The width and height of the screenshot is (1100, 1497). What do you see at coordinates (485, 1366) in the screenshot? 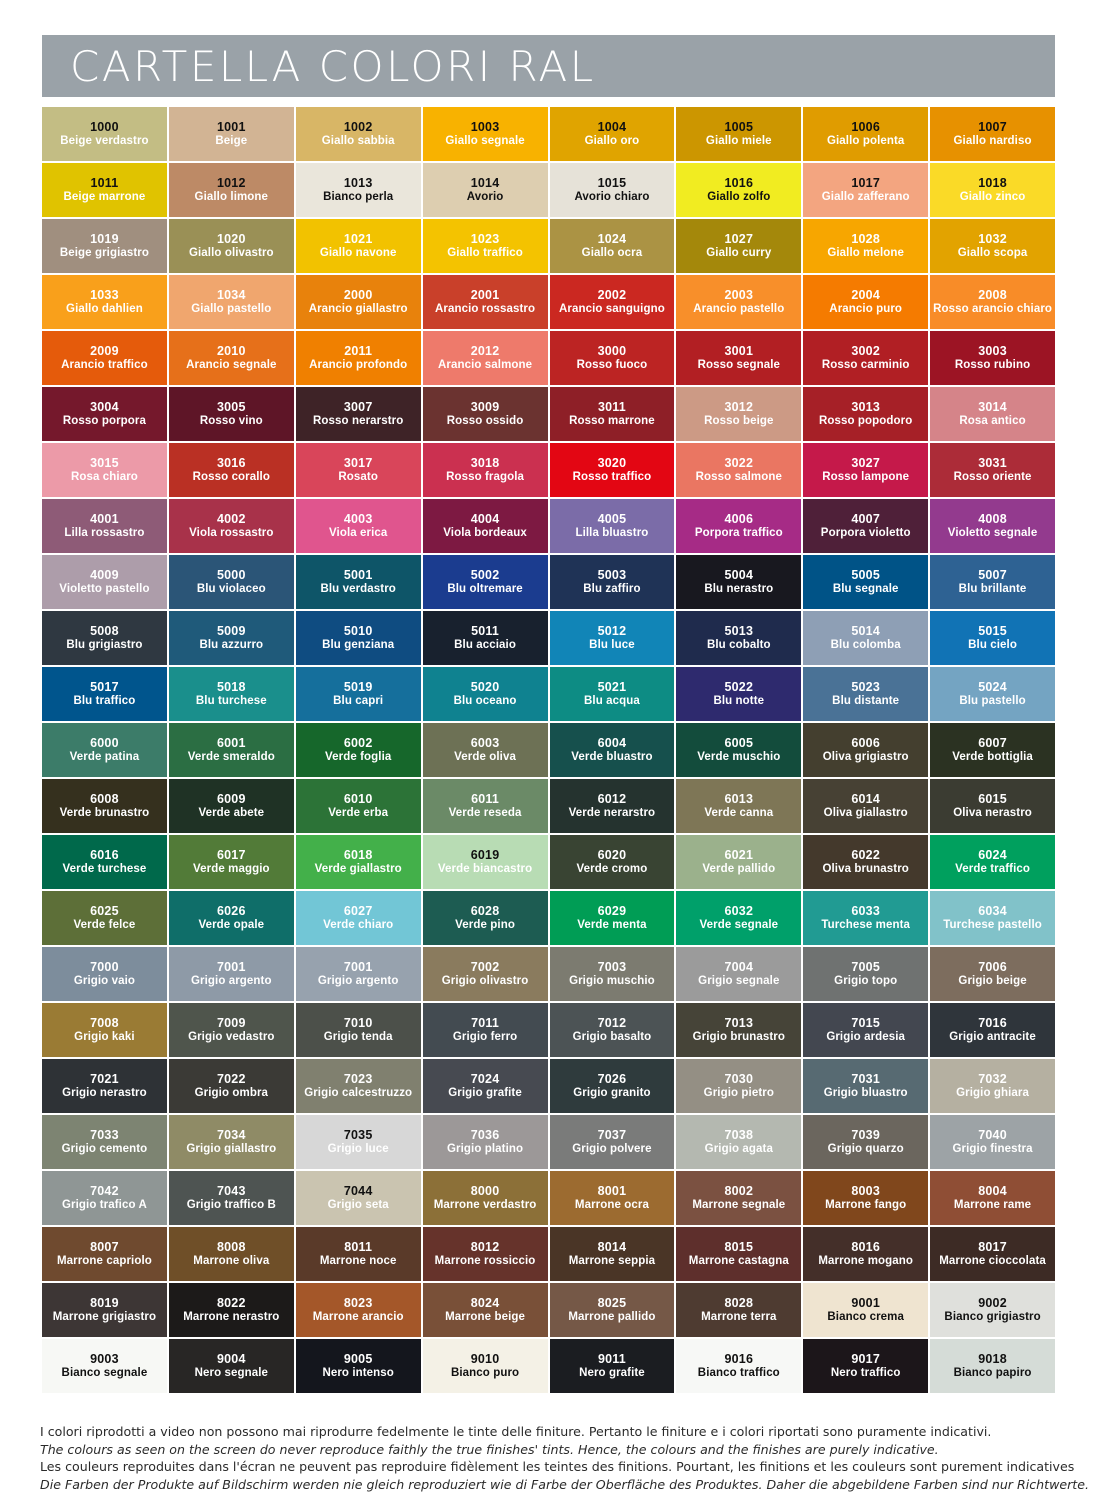
I see `color-swatch: 9010 Bianco puro` at bounding box center [485, 1366].